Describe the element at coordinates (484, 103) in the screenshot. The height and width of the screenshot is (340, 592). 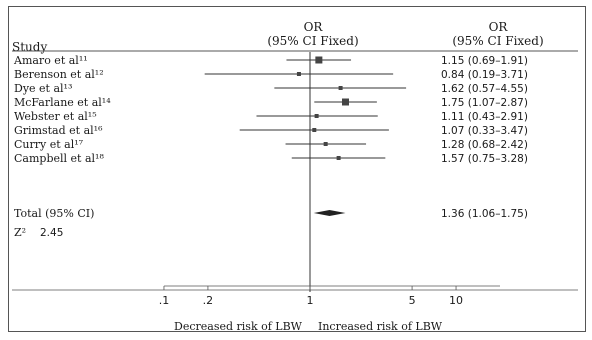
I see `or-value: 1.75 (1.07–2.87)` at that location.